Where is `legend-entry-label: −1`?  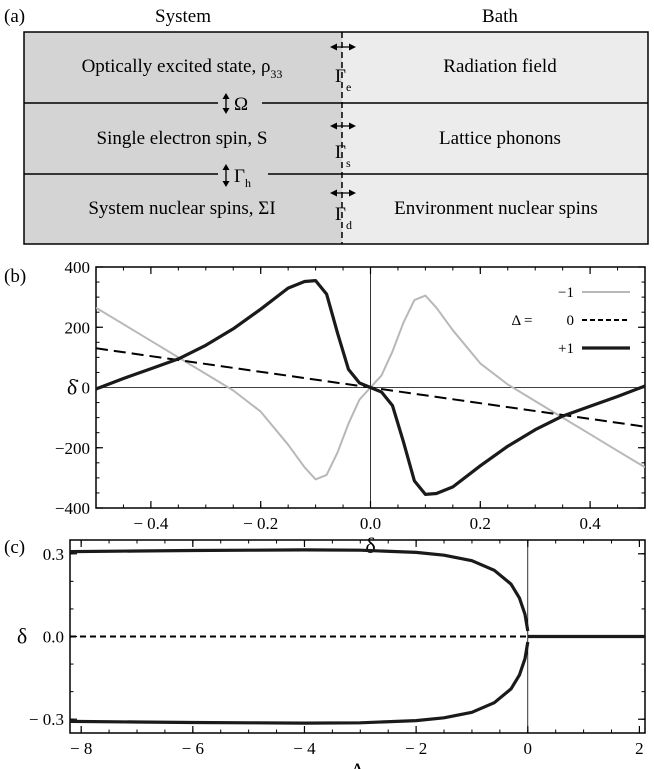 legend-entry-label: −1 is located at coordinates (566, 293).